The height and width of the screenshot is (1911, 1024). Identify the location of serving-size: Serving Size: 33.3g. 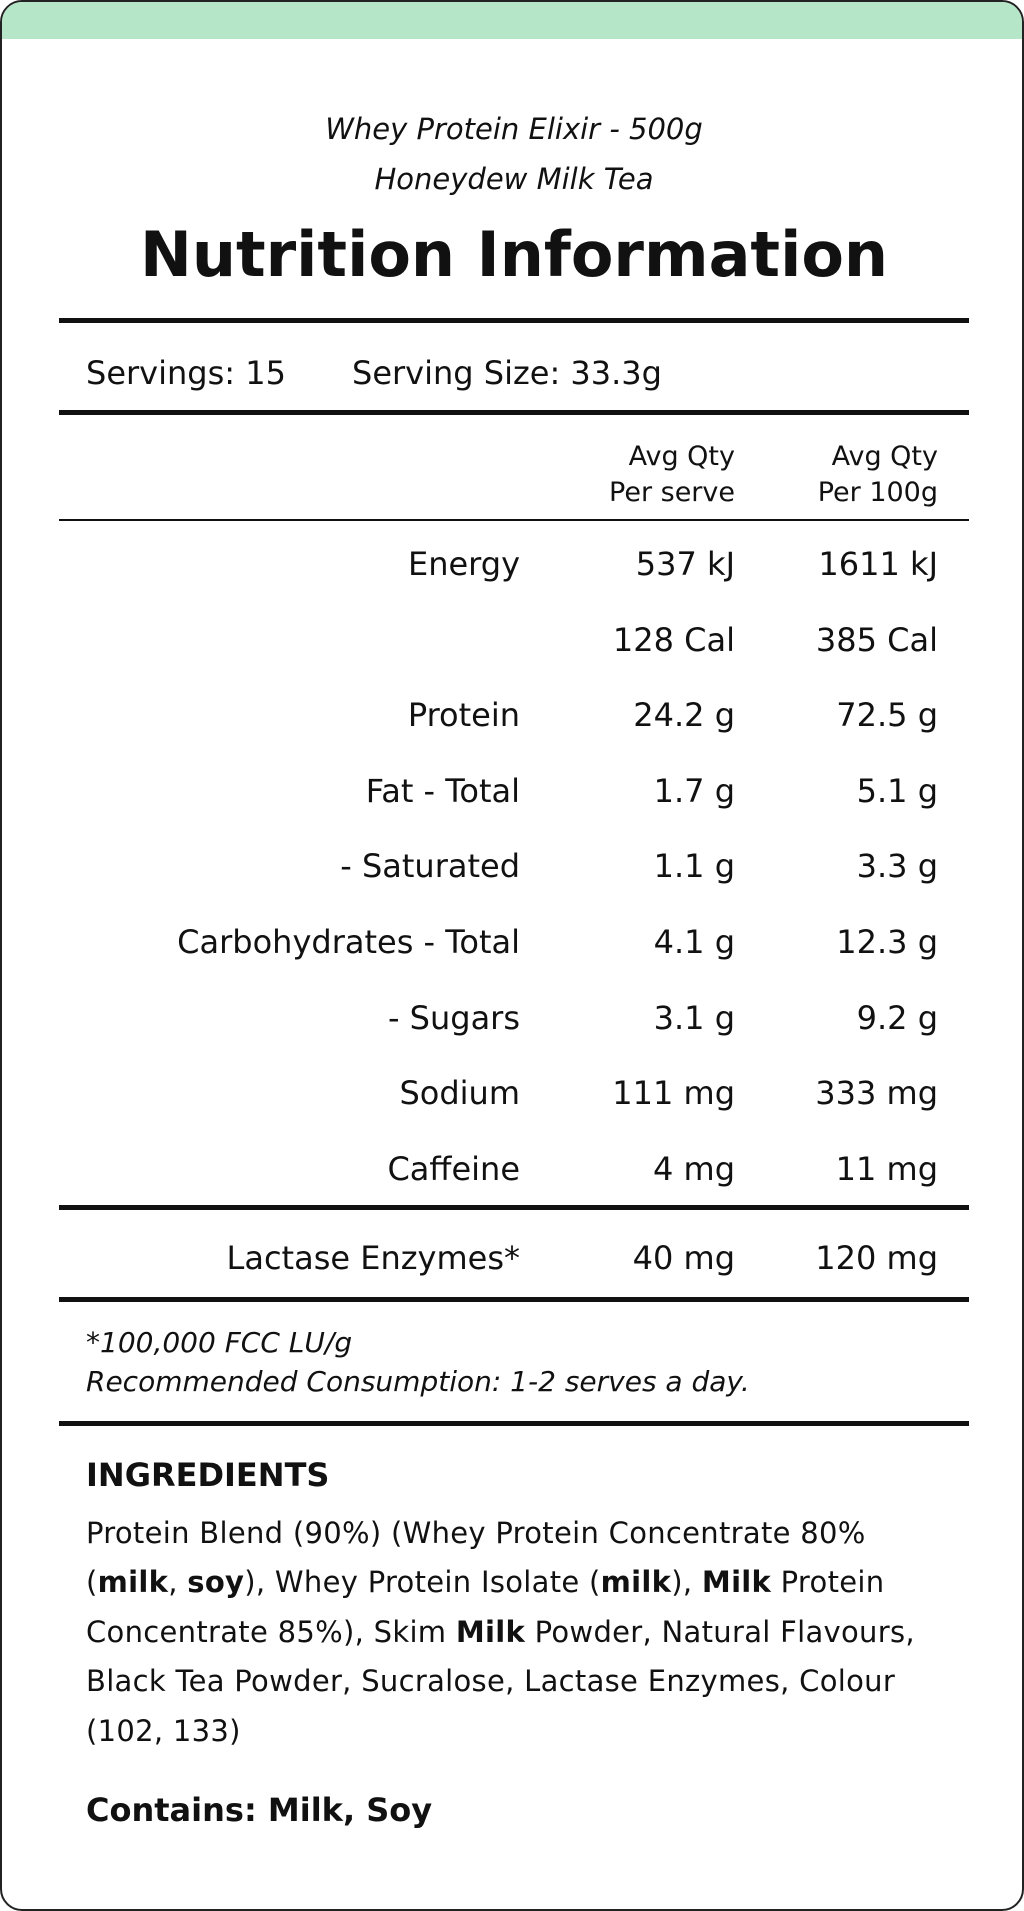
(507, 373).